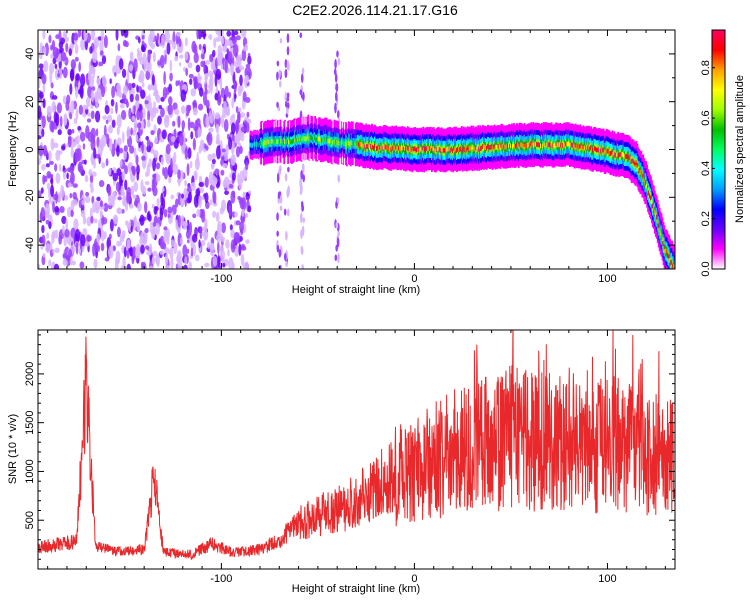 Image resolution: width=750 pixels, height=600 pixels. What do you see at coordinates (706, 168) in the screenshot?
I see `colorbar-tick-label: 0.4` at bounding box center [706, 168].